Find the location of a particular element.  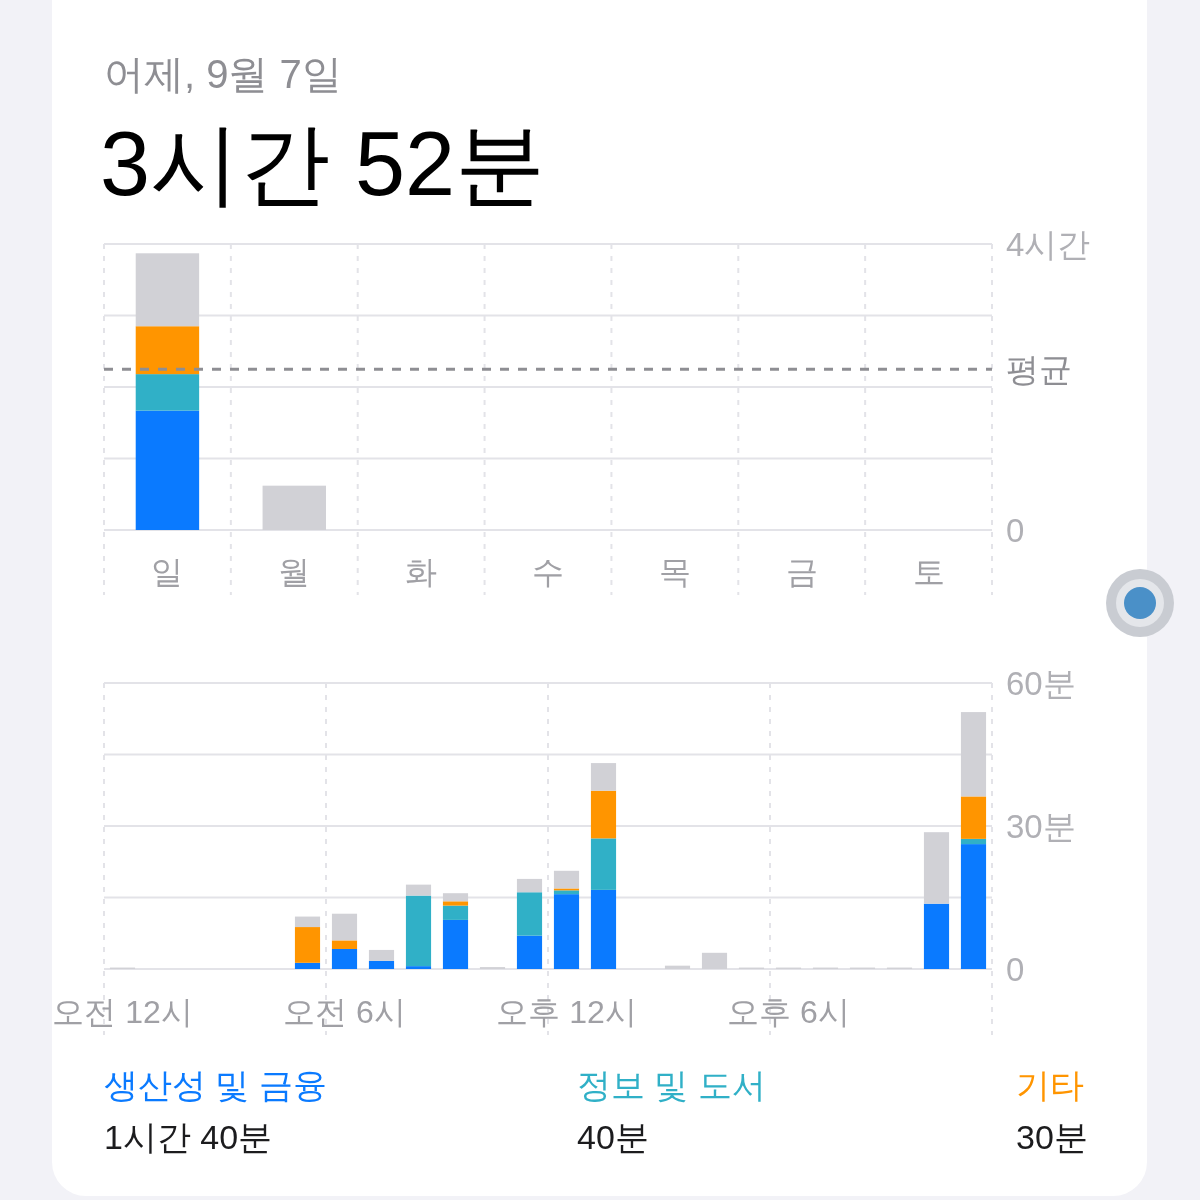

title: 3시간 52분 is located at coordinates (323, 164).